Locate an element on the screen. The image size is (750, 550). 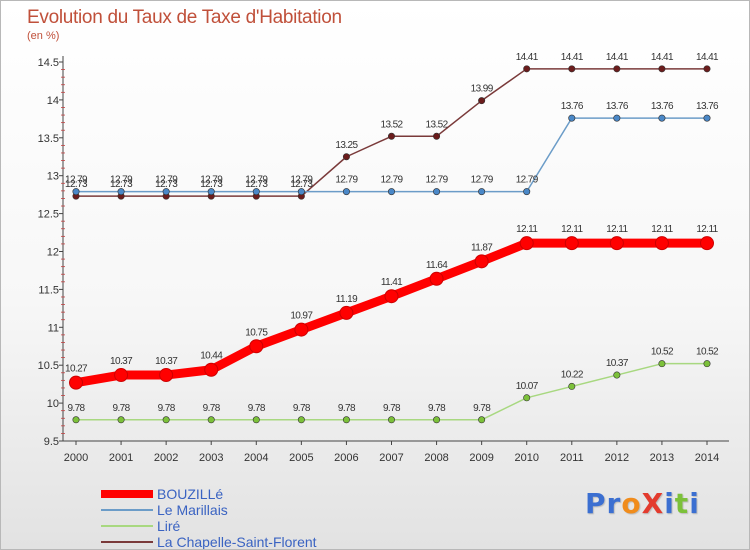
x-tick-label: 2011 is located at coordinates (572, 458).